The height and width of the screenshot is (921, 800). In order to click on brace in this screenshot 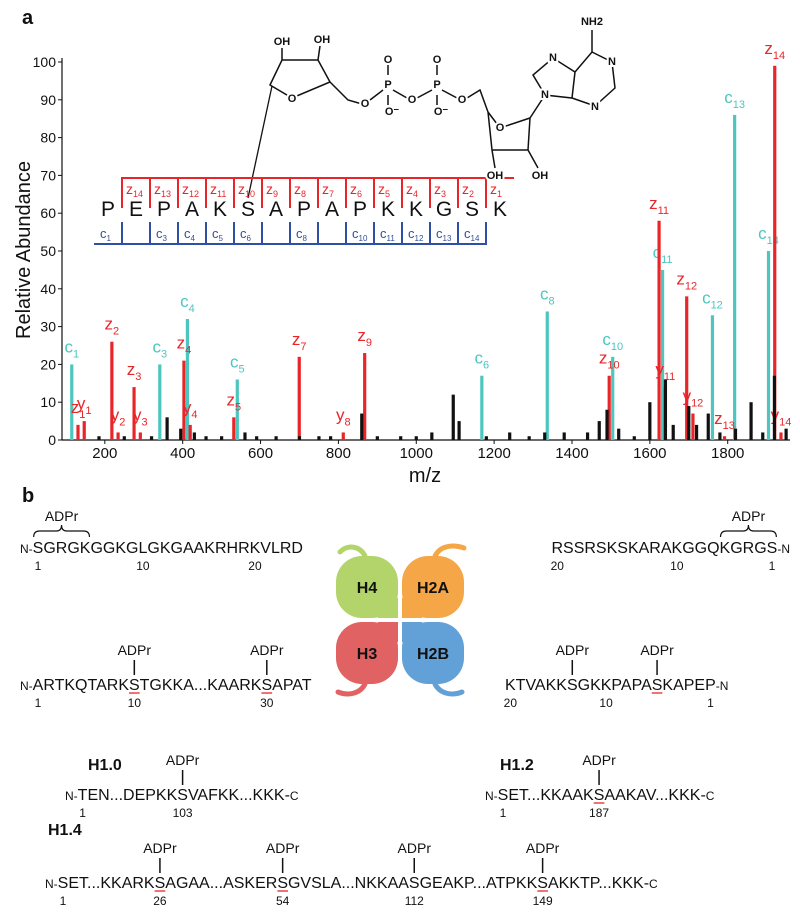, I will do `click(748, 531)`.